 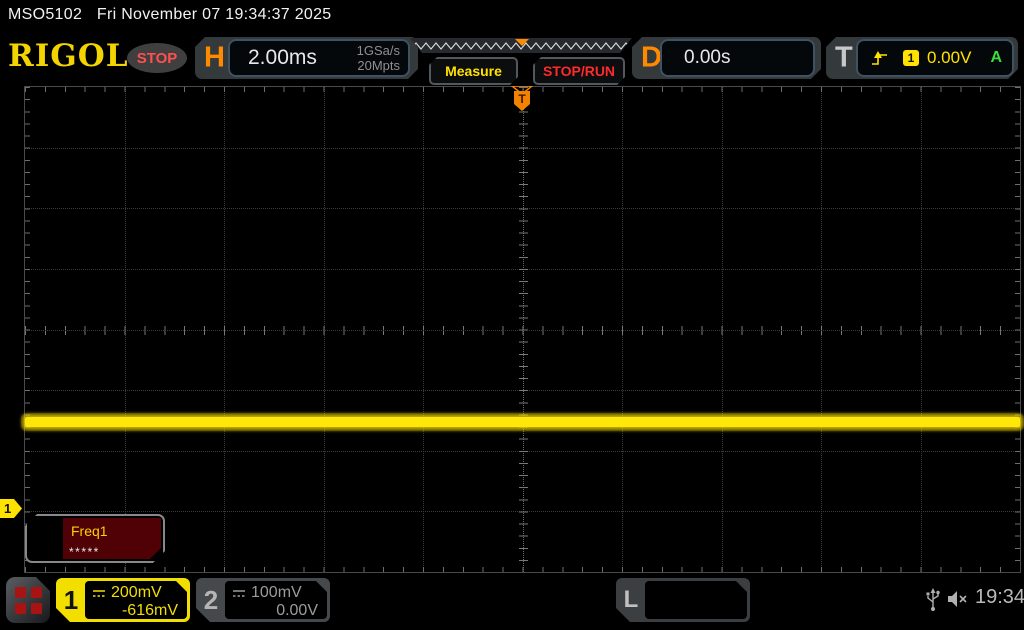 I want to click on channel2-offset: 0.00V, so click(x=297, y=610).